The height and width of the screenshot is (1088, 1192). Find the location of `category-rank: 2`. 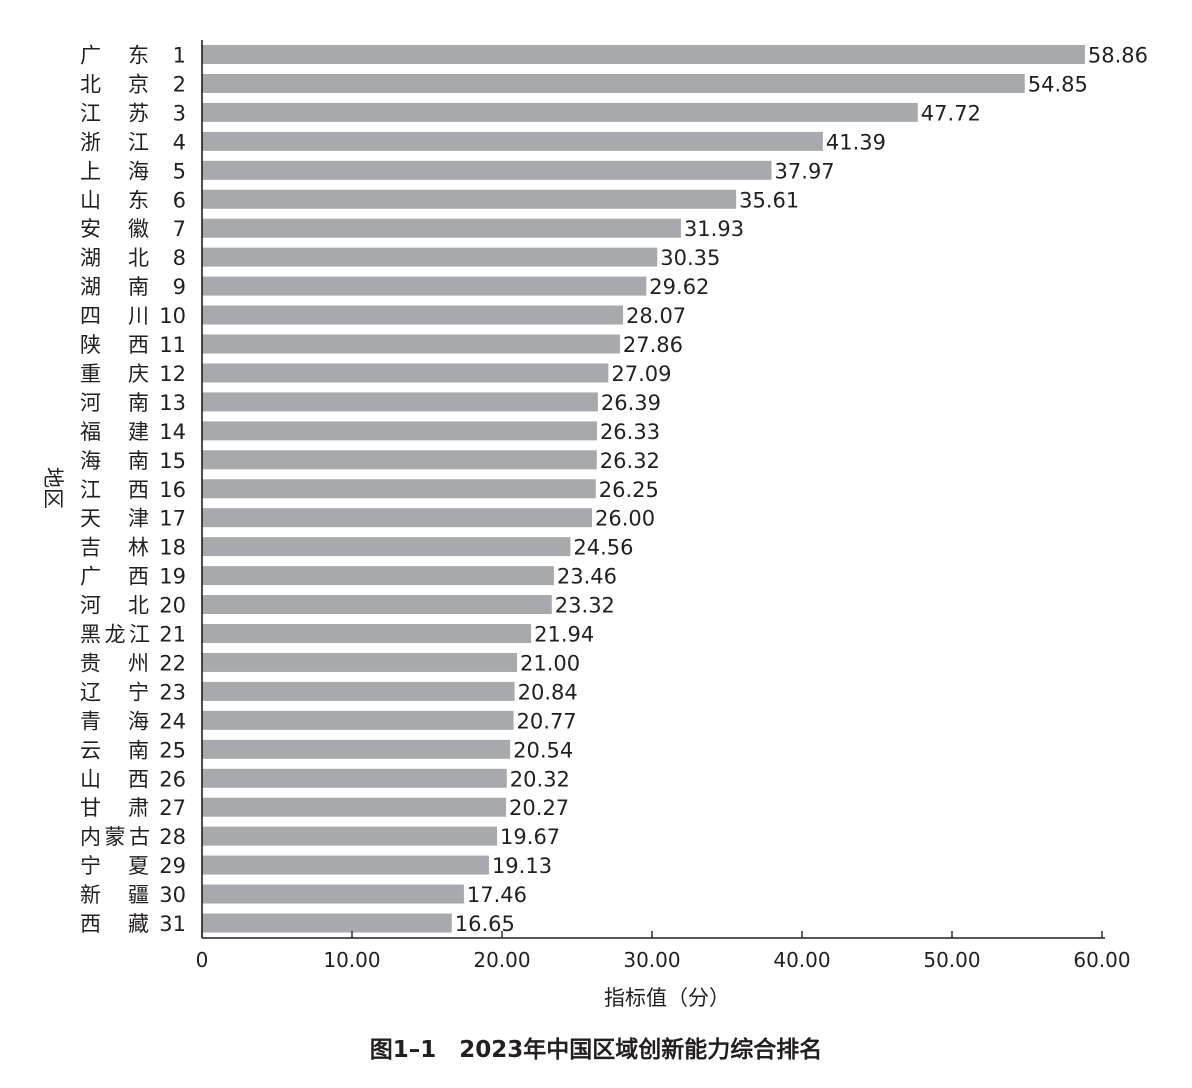

category-rank: 2 is located at coordinates (179, 84).